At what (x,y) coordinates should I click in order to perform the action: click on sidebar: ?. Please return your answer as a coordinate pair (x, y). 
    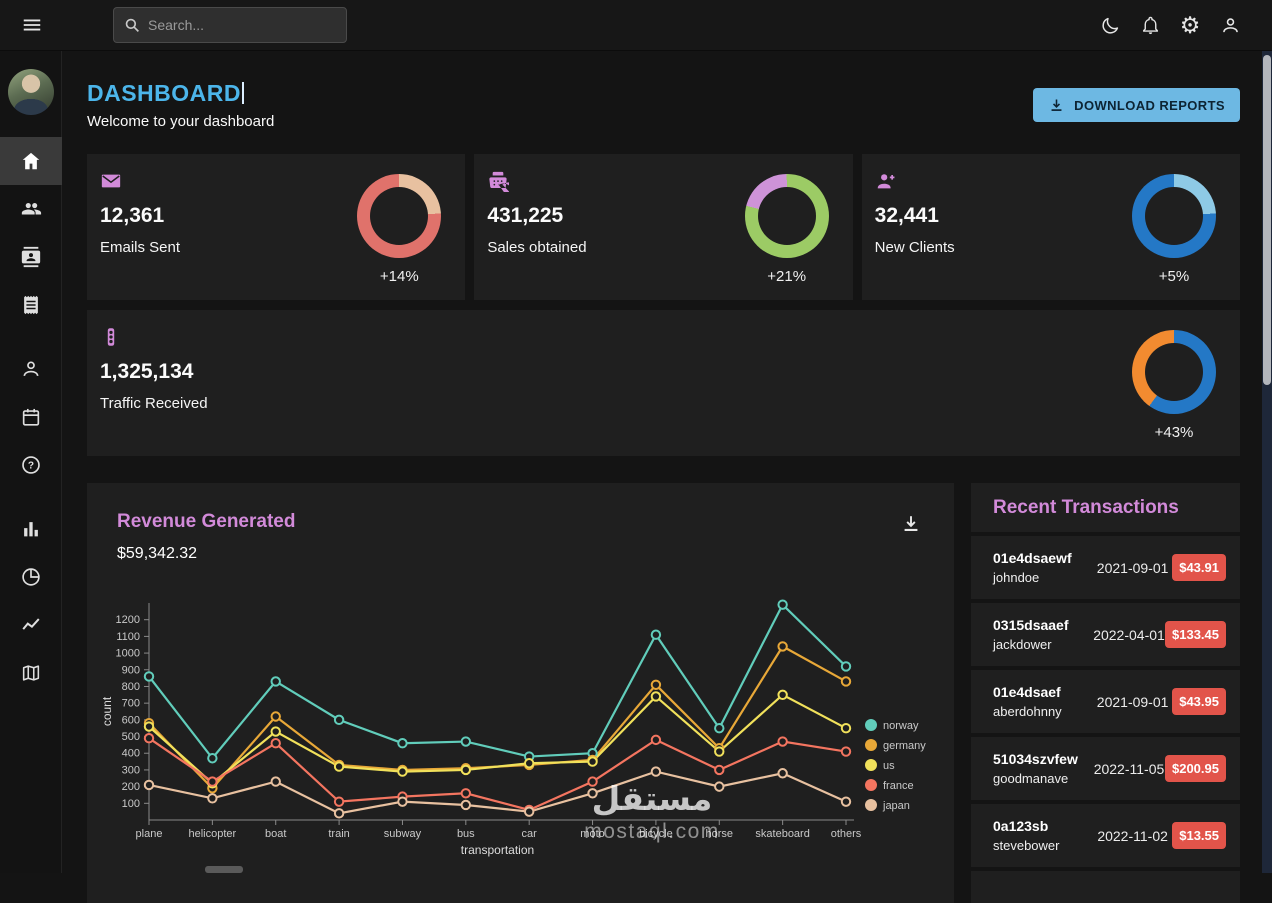
    Looking at the image, I should click on (31, 462).